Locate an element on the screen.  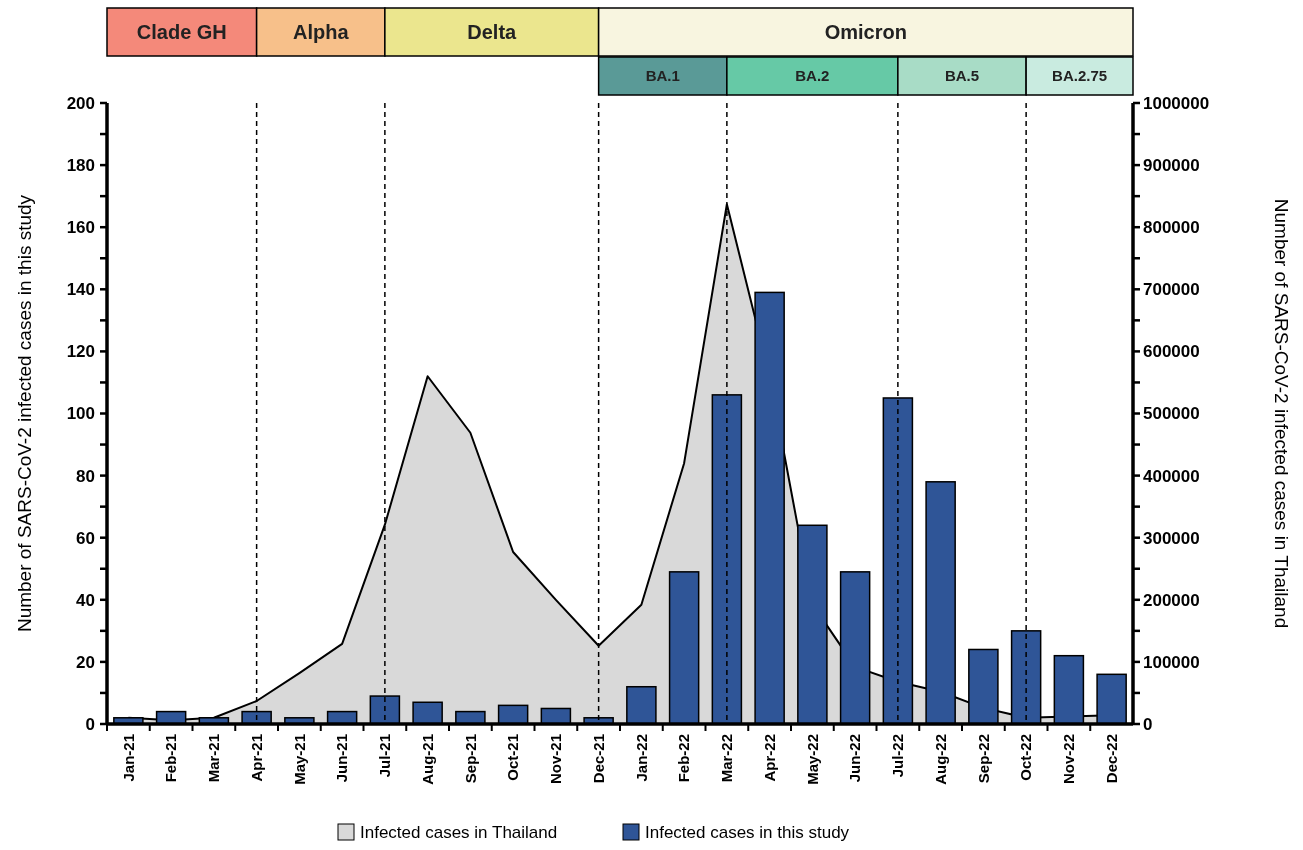
x-tick-label: May-22 is located at coordinates (812, 759).